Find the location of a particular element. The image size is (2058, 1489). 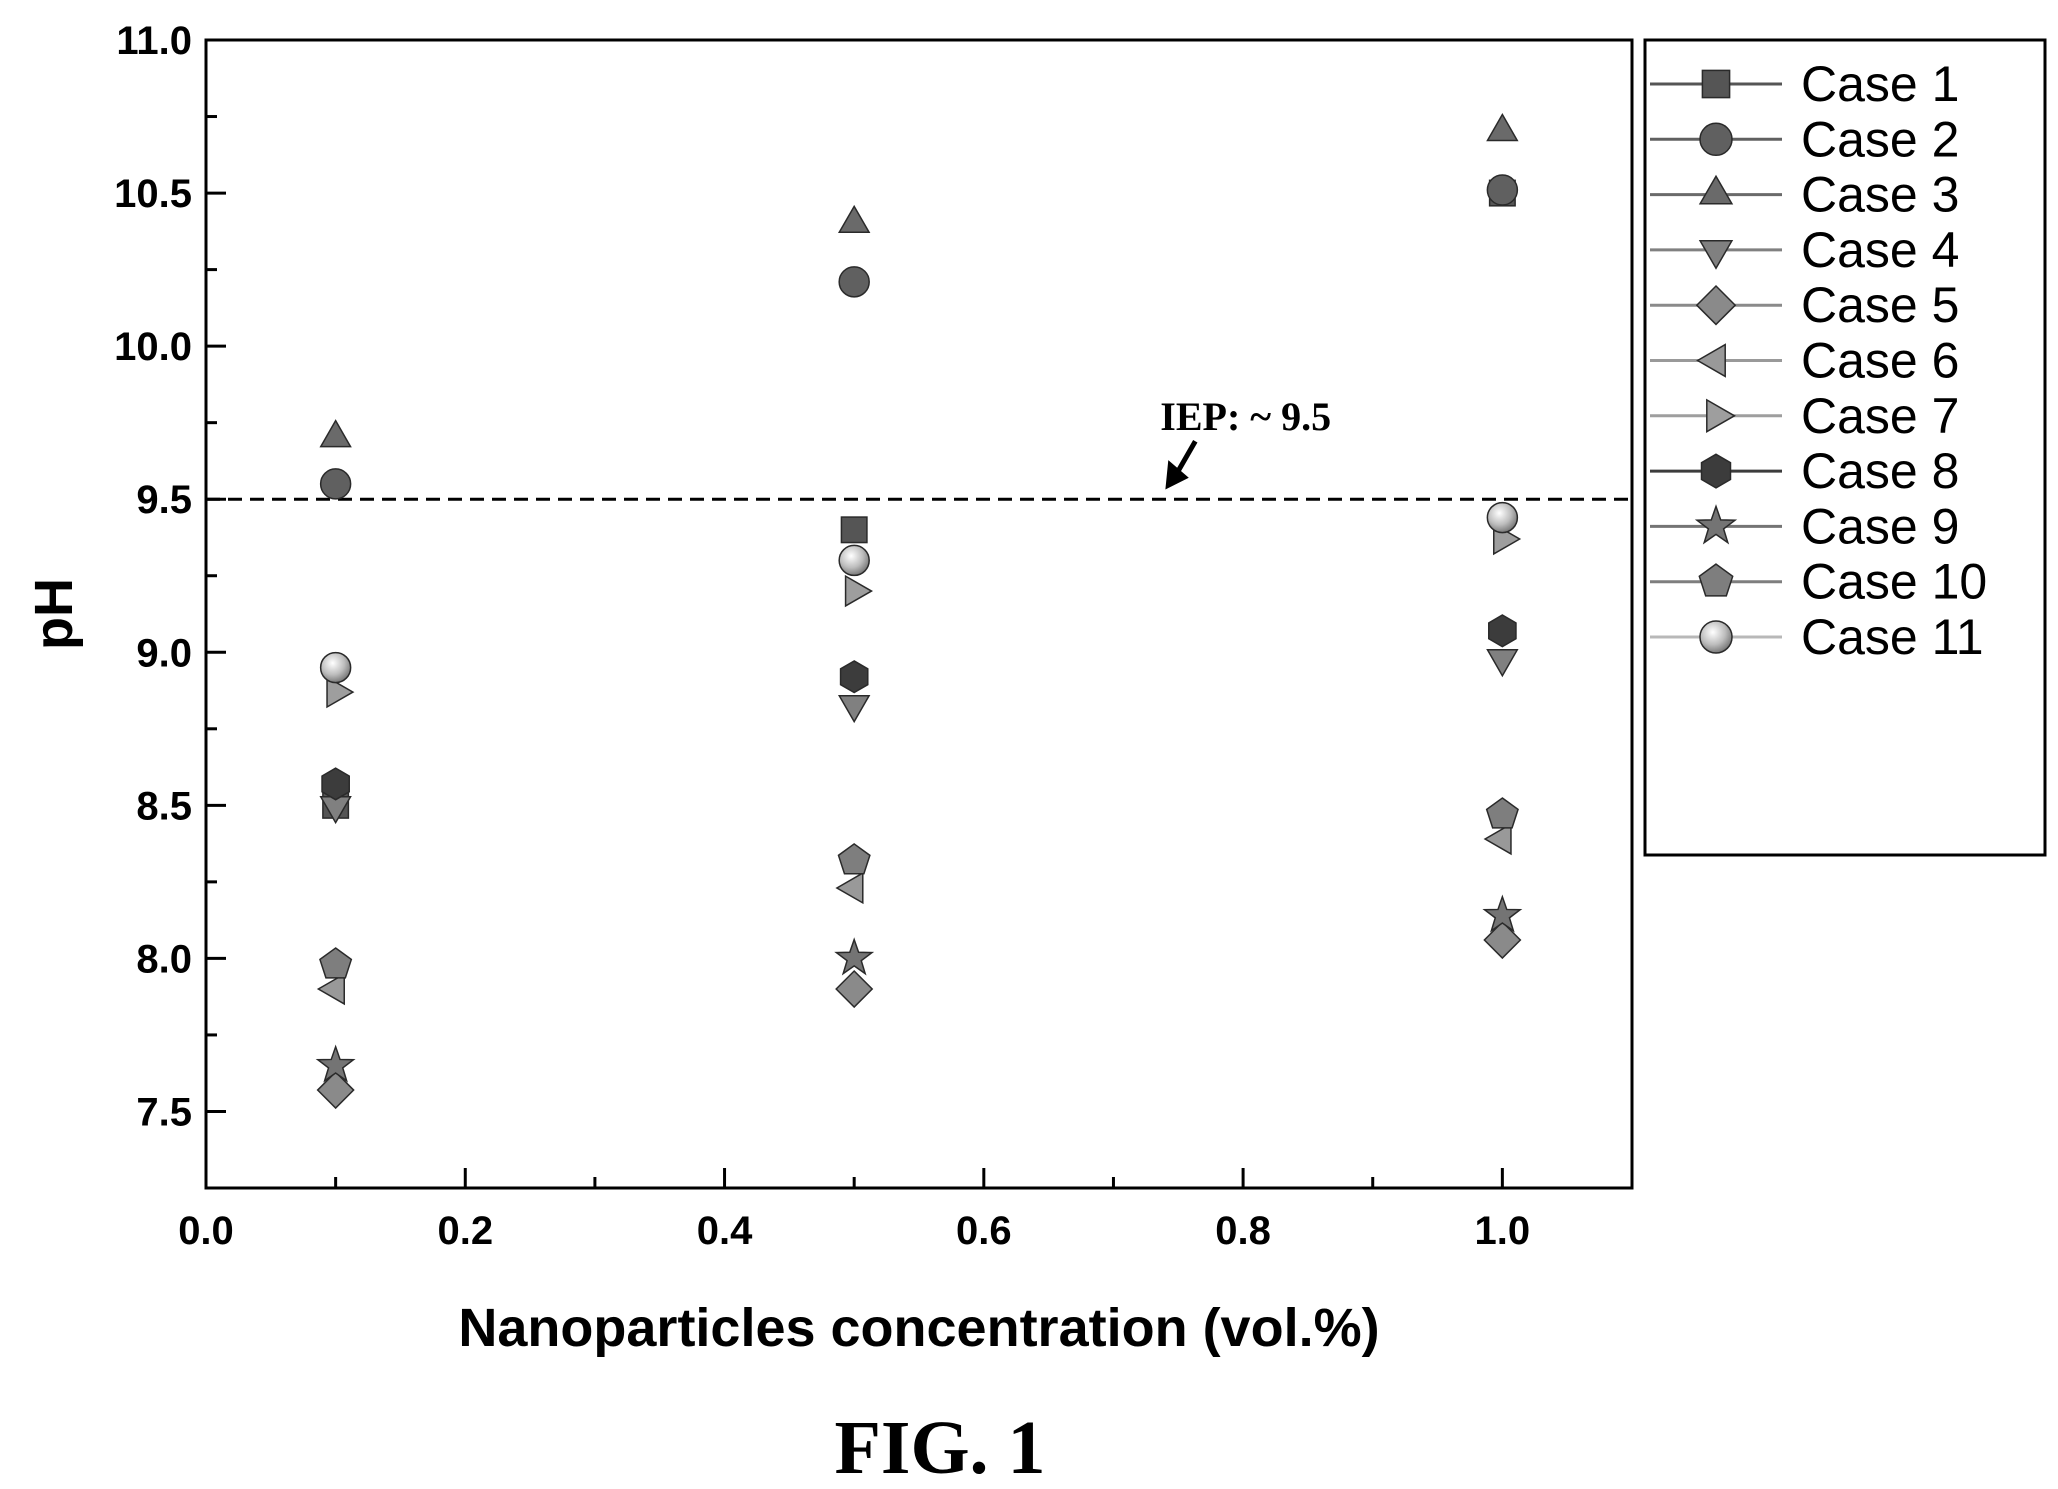

y-tick-label: 11.0 is located at coordinates (154, 41).